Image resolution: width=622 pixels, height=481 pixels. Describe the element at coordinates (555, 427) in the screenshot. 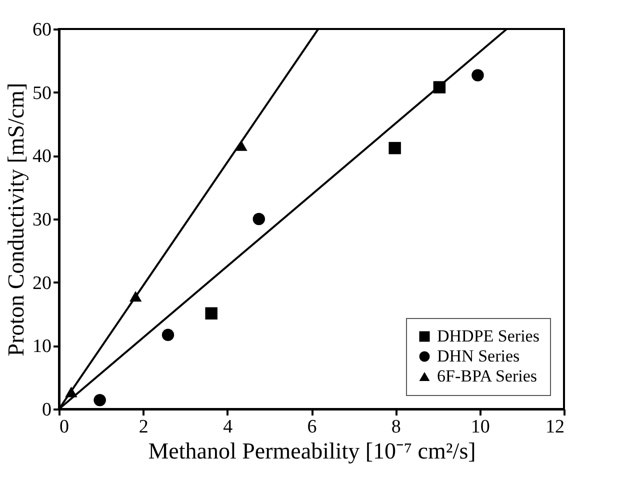

I see `x-tick-label: 12` at that location.